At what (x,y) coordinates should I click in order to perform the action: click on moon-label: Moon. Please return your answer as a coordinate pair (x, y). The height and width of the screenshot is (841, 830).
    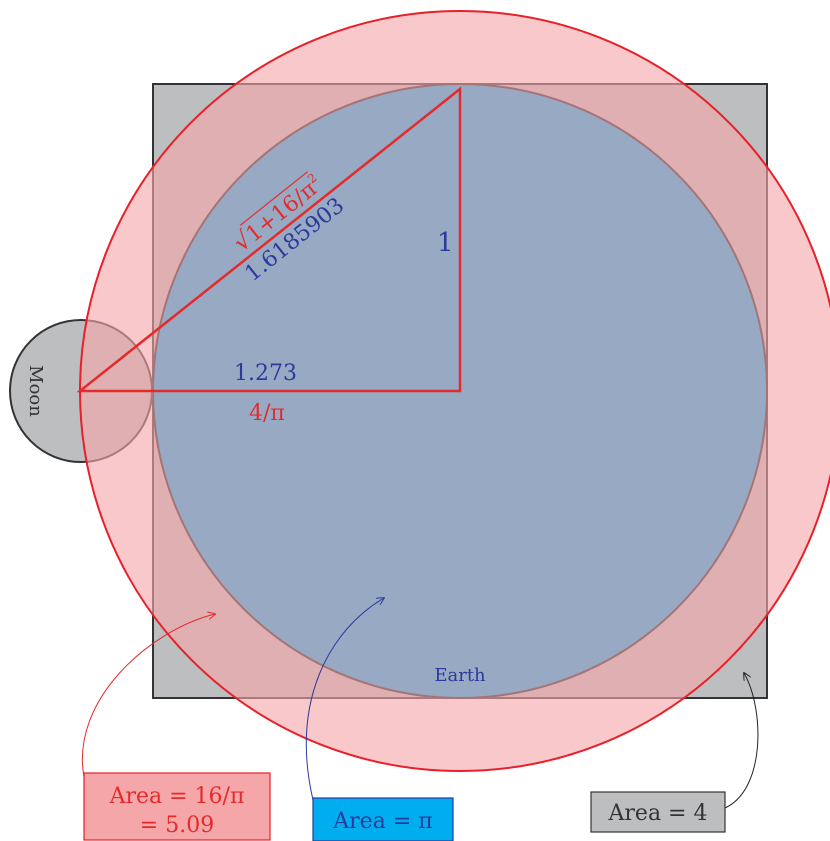
    Looking at the image, I should click on (35, 391).